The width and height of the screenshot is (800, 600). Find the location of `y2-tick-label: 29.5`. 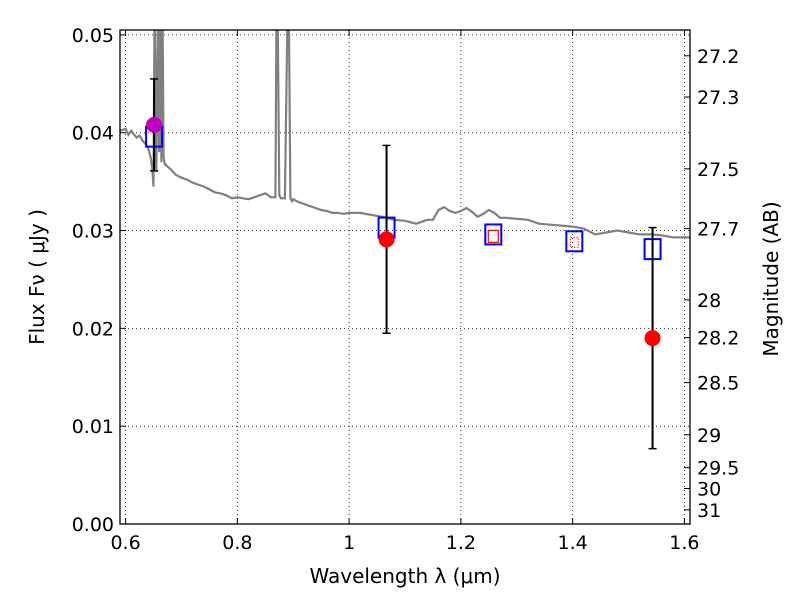

y2-tick-label: 29.5 is located at coordinates (718, 469).